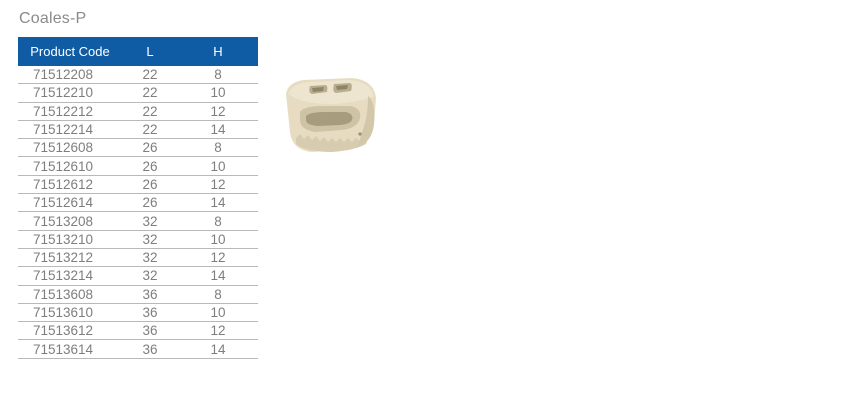 Image resolution: width=850 pixels, height=406 pixels. I want to click on table-row: 71513210 32 10, so click(138, 239).